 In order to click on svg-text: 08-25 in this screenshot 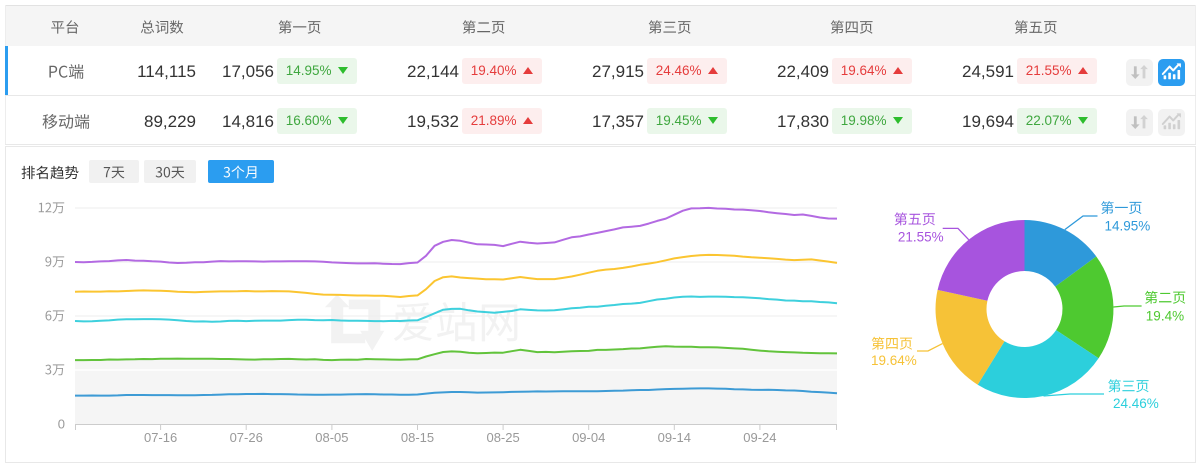, I will do `click(502, 437)`.